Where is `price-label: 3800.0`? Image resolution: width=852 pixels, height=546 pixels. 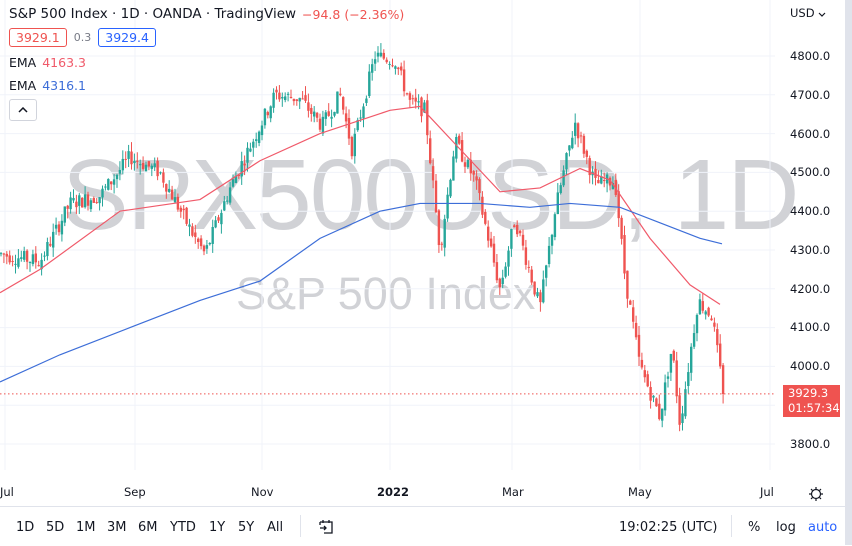
price-label: 3800.0 is located at coordinates (810, 444).